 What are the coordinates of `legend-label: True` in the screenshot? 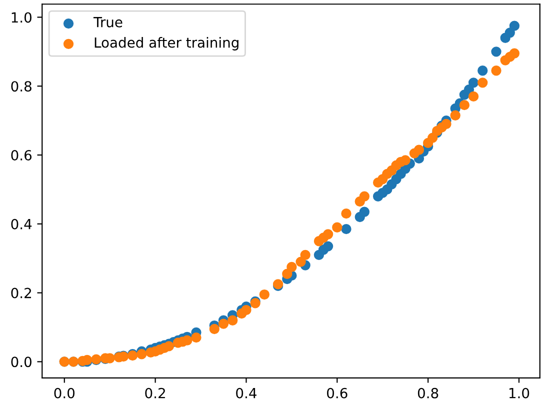 It's located at (107, 22).